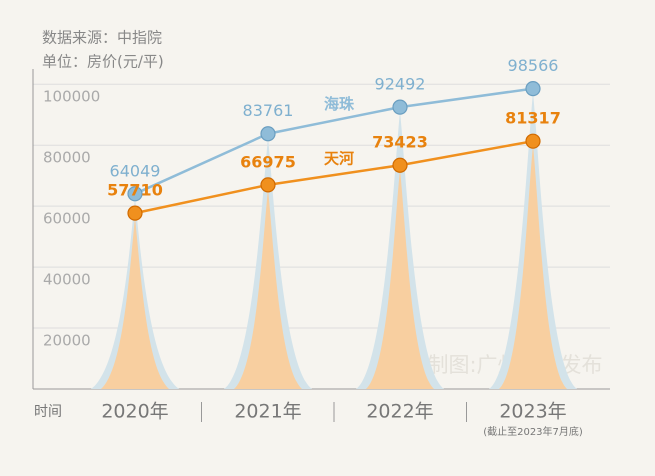 The image size is (655, 476). Describe the element at coordinates (268, 110) in the screenshot. I see `data-label: 83761` at that location.